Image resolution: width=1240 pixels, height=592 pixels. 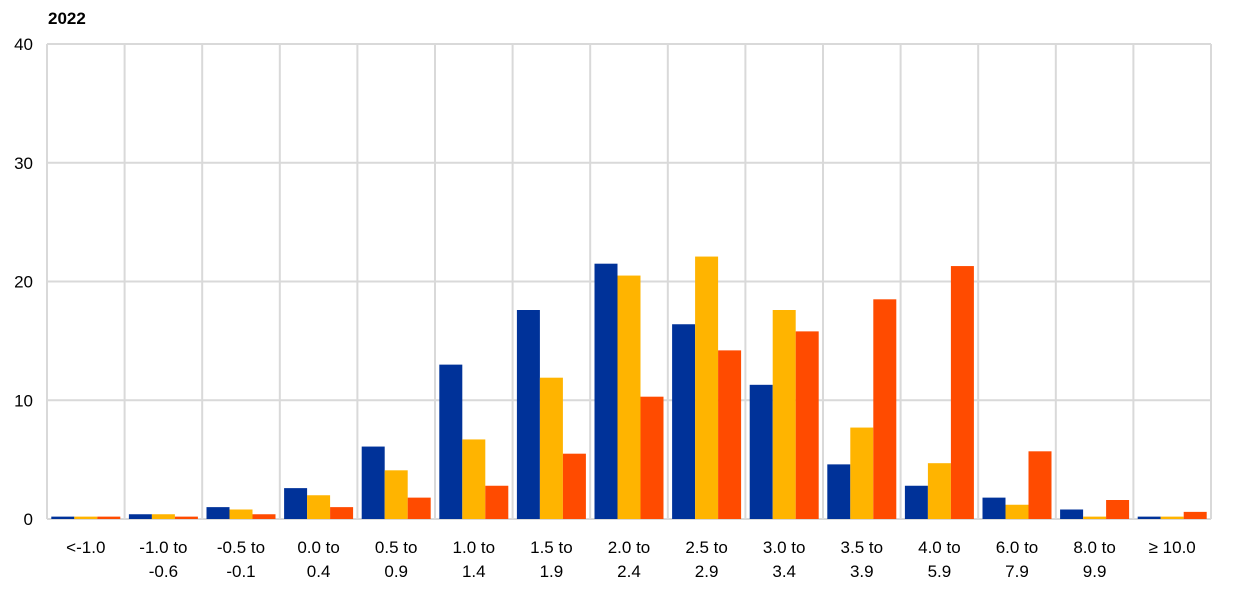 What do you see at coordinates (318, 547) in the screenshot?
I see `x-tick-label: 0.0 to` at bounding box center [318, 547].